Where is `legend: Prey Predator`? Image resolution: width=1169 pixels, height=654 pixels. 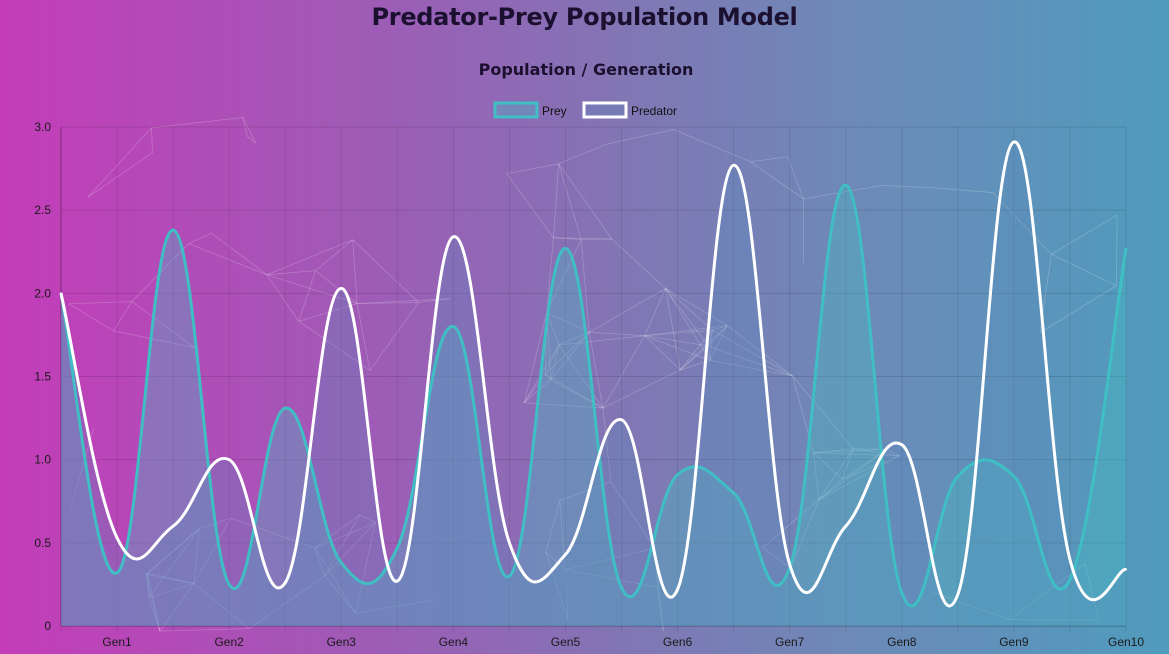 legend: Prey Predator is located at coordinates (585, 110).